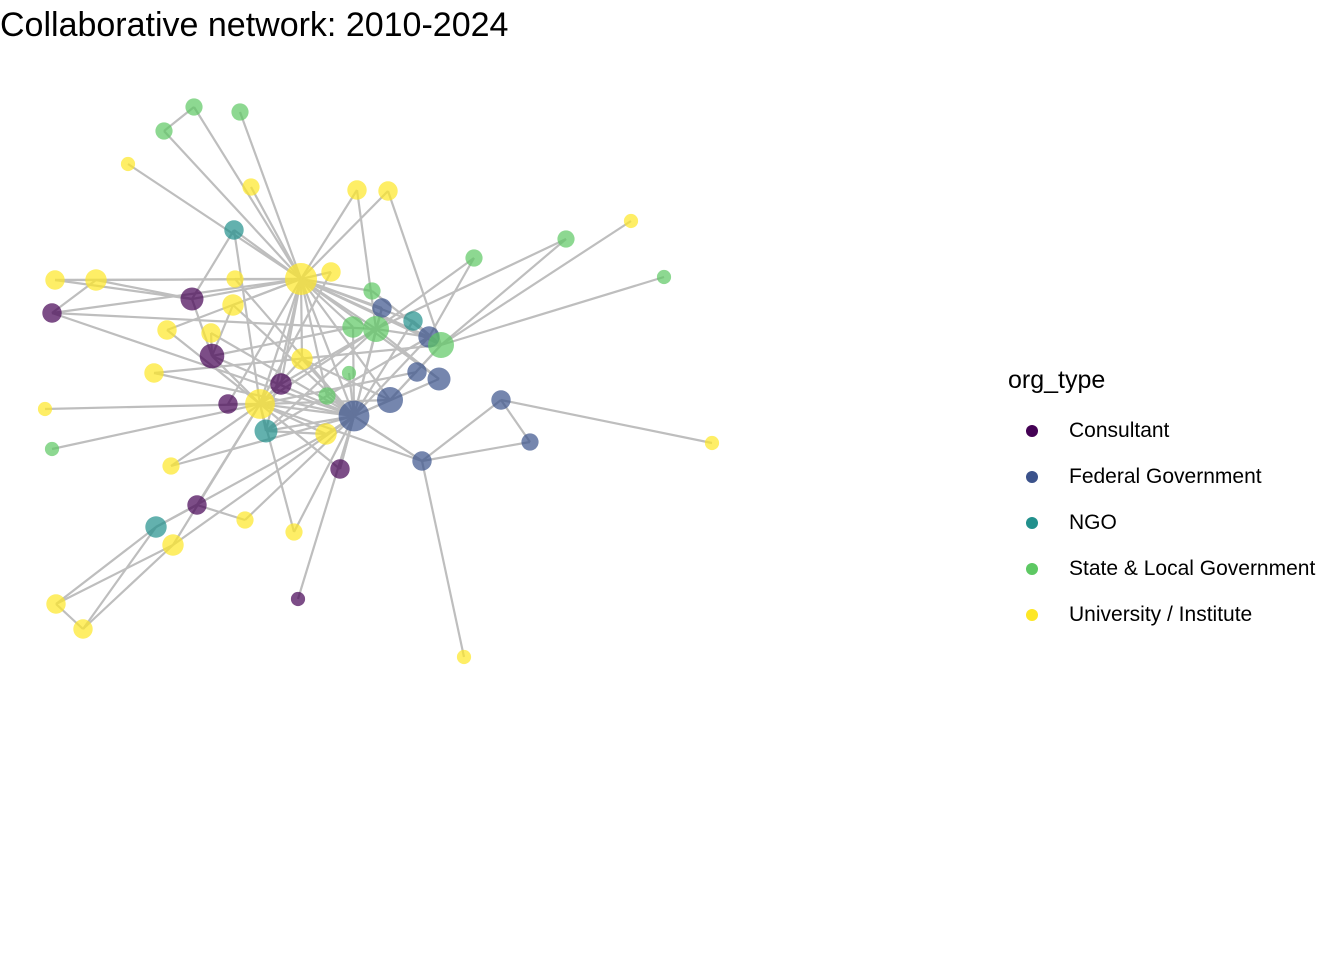 The image size is (1344, 960). What do you see at coordinates (1161, 614) in the screenshot?
I see `legend-label: University / Institute` at bounding box center [1161, 614].